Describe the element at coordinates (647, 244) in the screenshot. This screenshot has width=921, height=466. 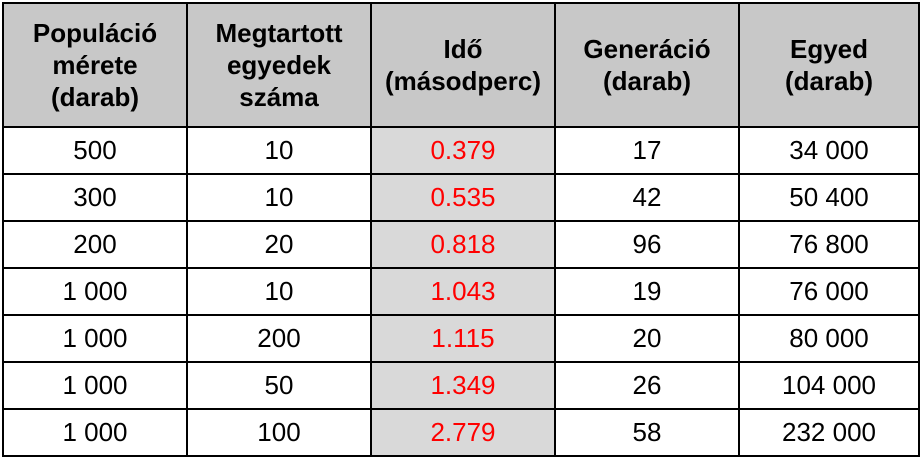
I see `cell-generation: 96` at that location.